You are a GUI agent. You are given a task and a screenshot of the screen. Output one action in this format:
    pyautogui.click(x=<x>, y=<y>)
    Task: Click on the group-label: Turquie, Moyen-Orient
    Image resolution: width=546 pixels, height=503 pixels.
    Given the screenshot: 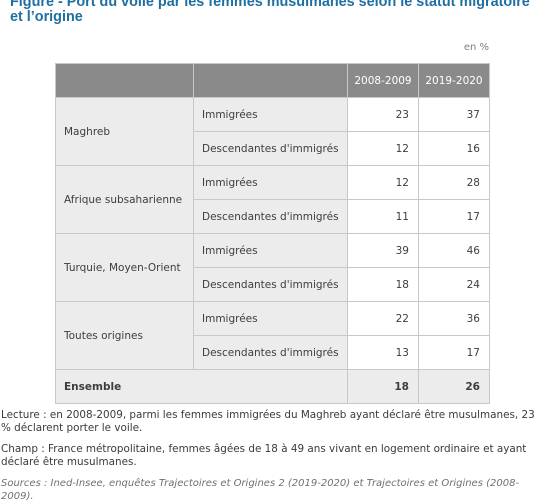 What is the action you would take?
    pyautogui.click(x=124, y=267)
    